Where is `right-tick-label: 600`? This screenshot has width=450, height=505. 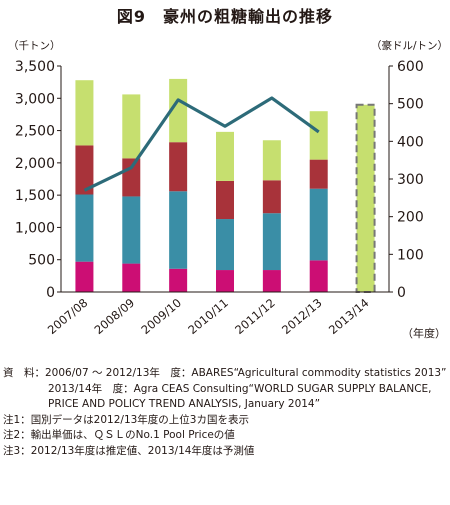 right-tick-label: 600 is located at coordinates (410, 67).